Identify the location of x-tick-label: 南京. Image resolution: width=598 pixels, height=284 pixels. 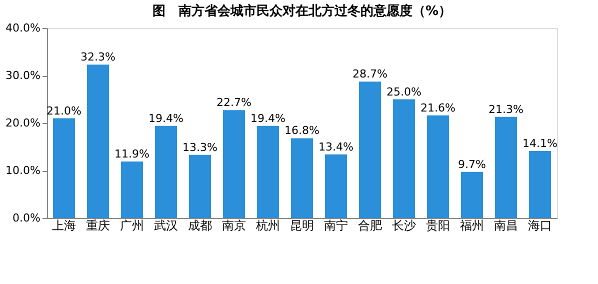
(234, 225).